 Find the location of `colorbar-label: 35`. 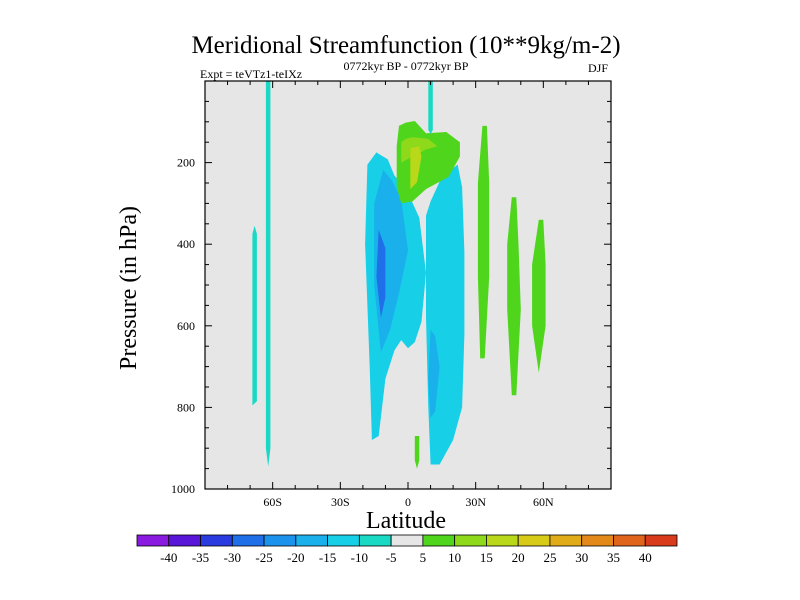

colorbar-label: 35 is located at coordinates (613, 557).